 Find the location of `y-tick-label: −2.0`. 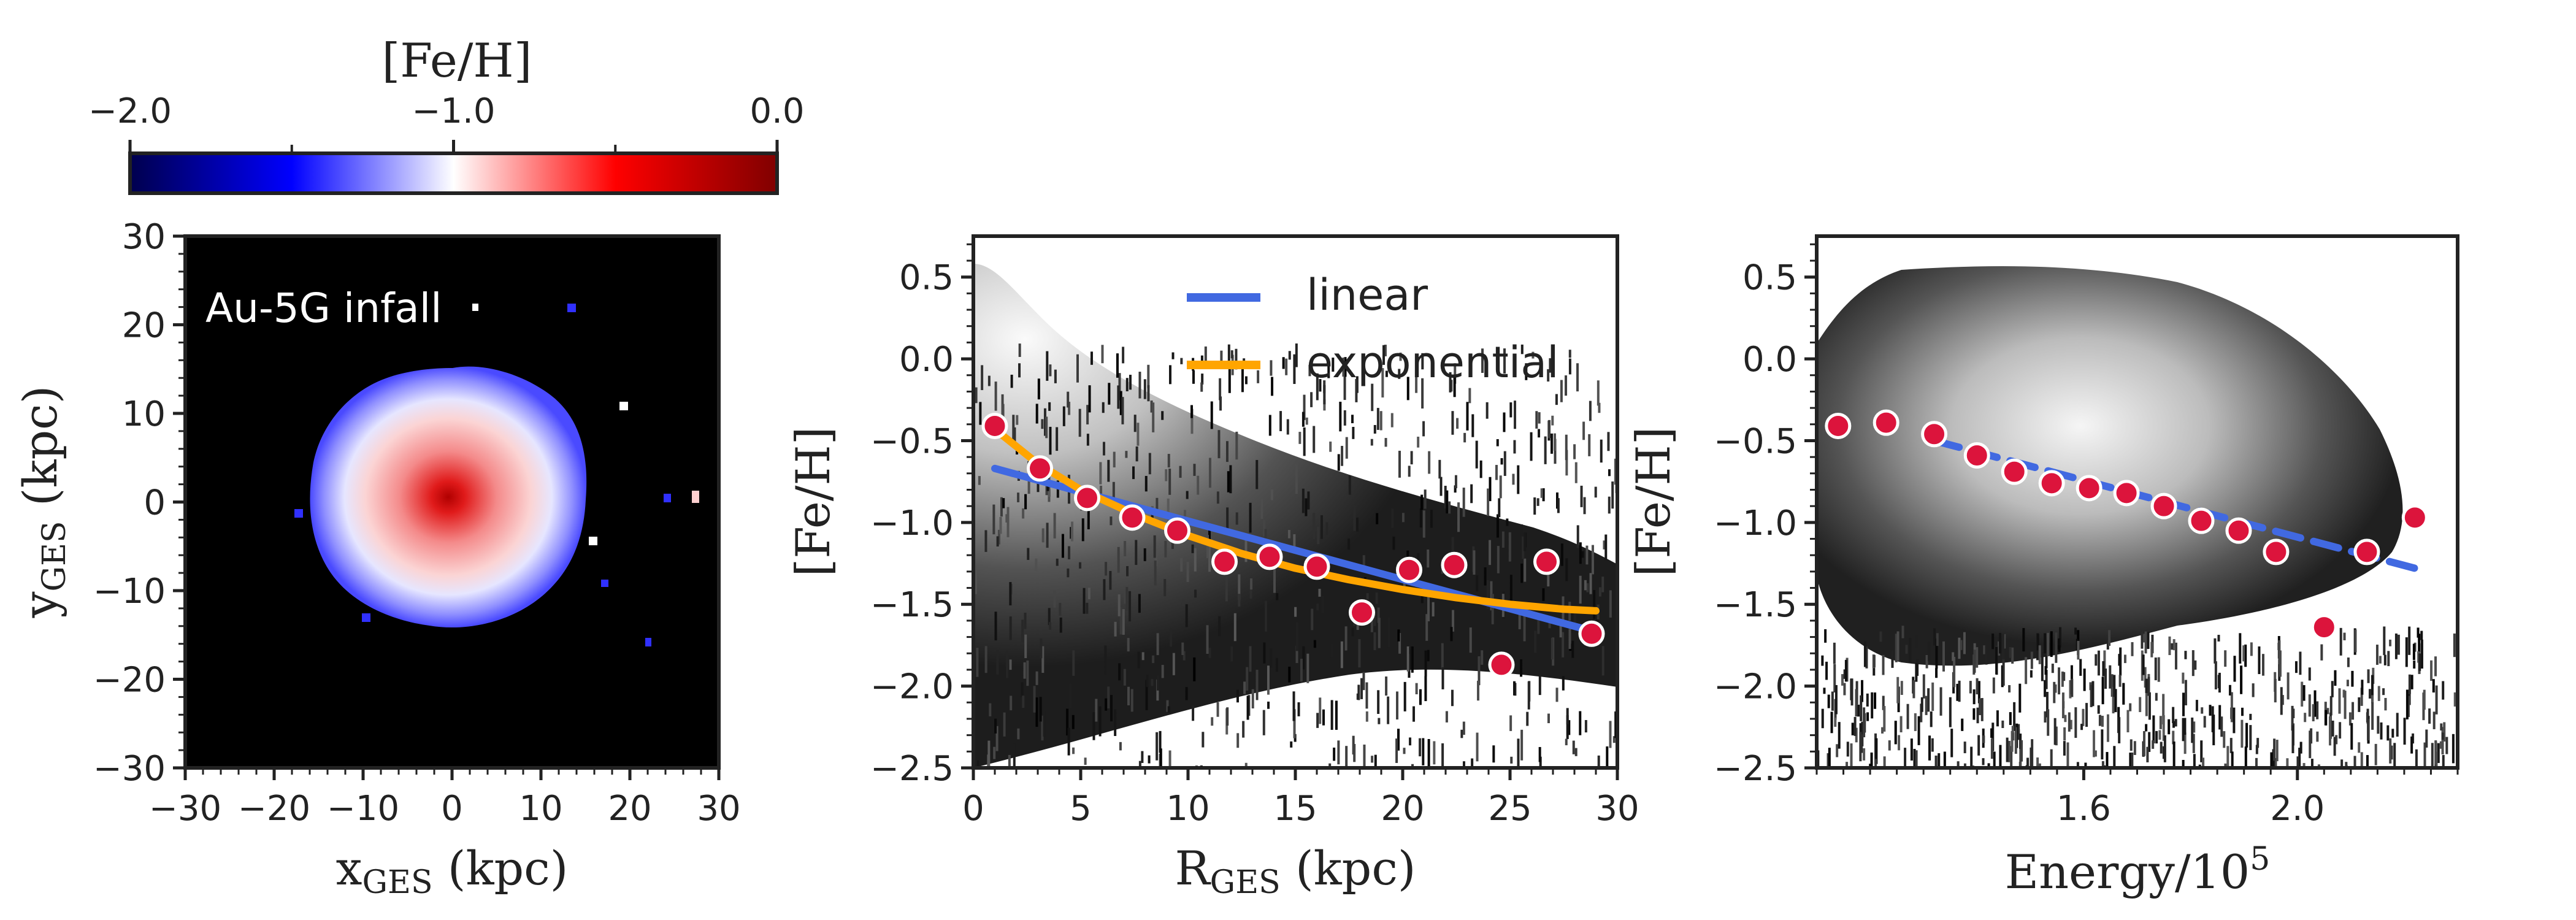

y-tick-label: −2.0 is located at coordinates (1755, 687).